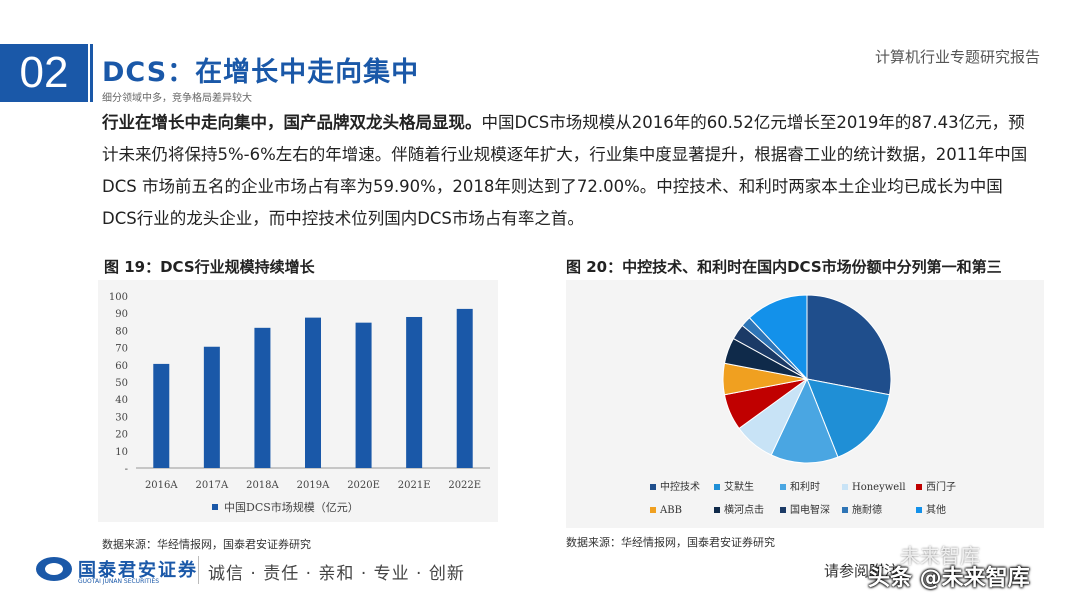 This screenshot has width=1080, height=608. Describe the element at coordinates (291, 507) in the screenshot. I see `legend-label: 中国DCS市场规模（亿元）` at that location.